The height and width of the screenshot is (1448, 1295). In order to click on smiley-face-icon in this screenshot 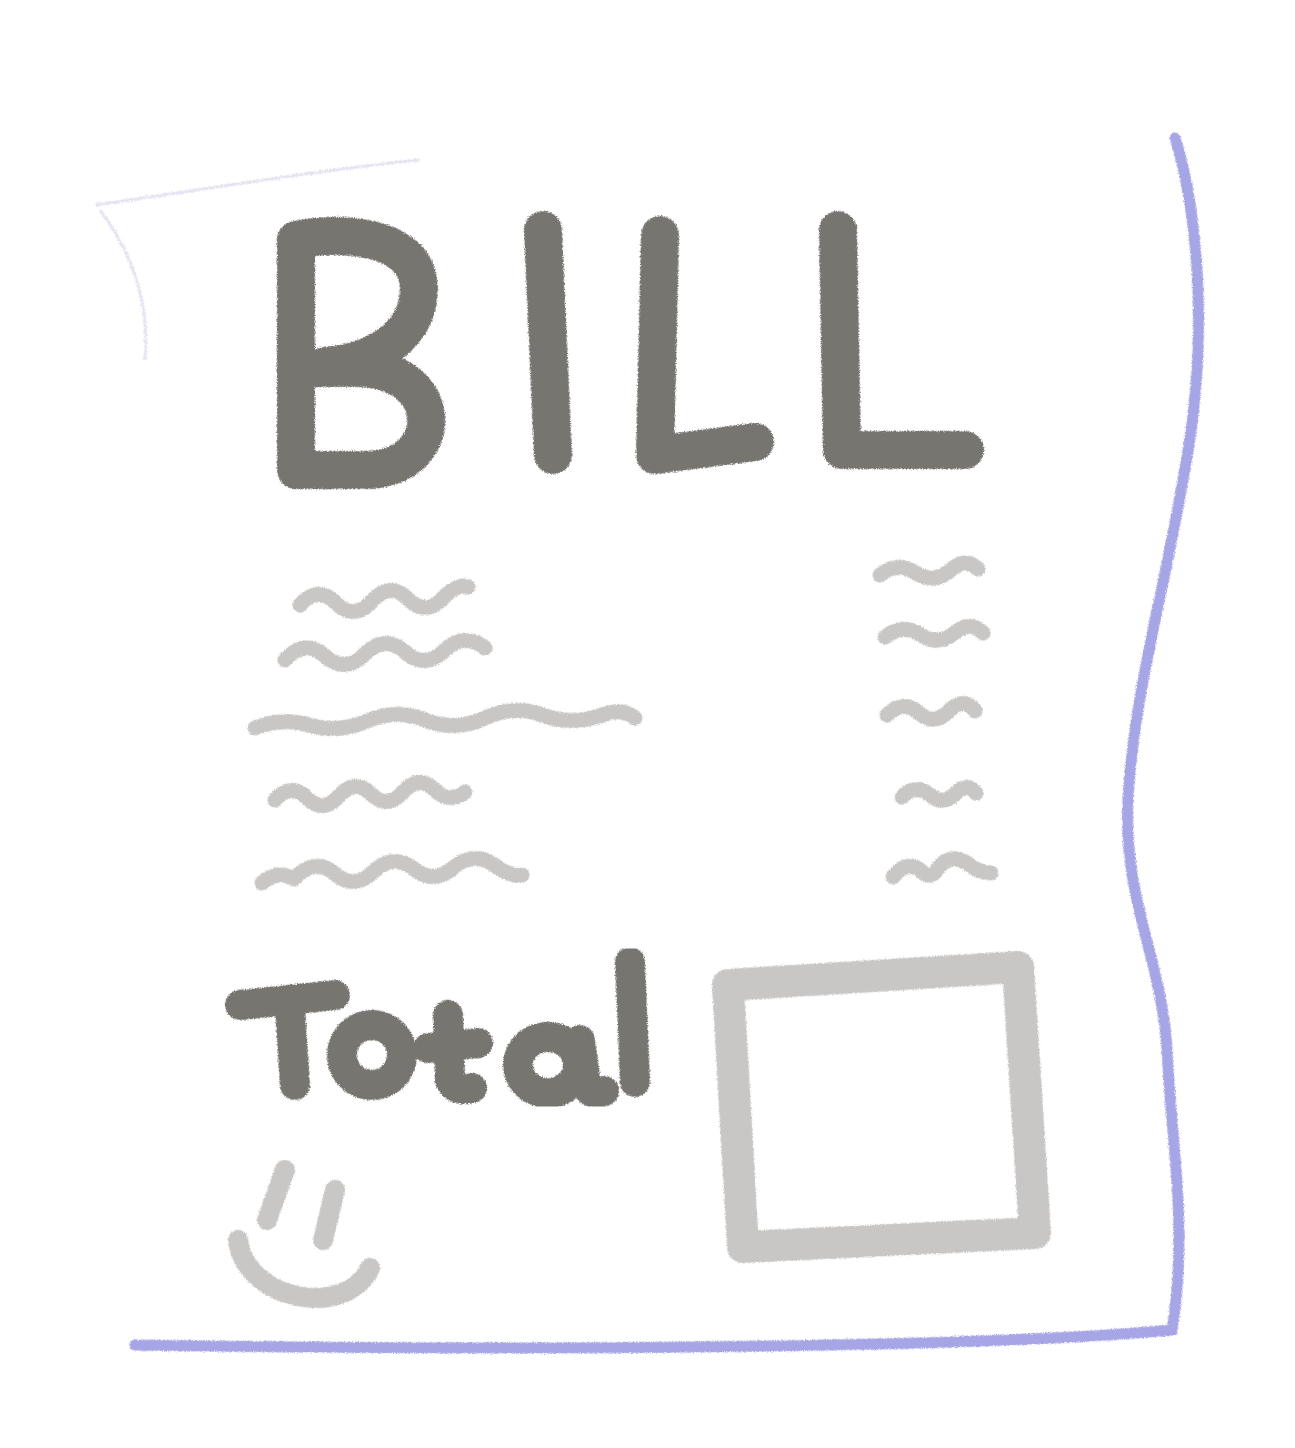, I will do `click(304, 1234)`.